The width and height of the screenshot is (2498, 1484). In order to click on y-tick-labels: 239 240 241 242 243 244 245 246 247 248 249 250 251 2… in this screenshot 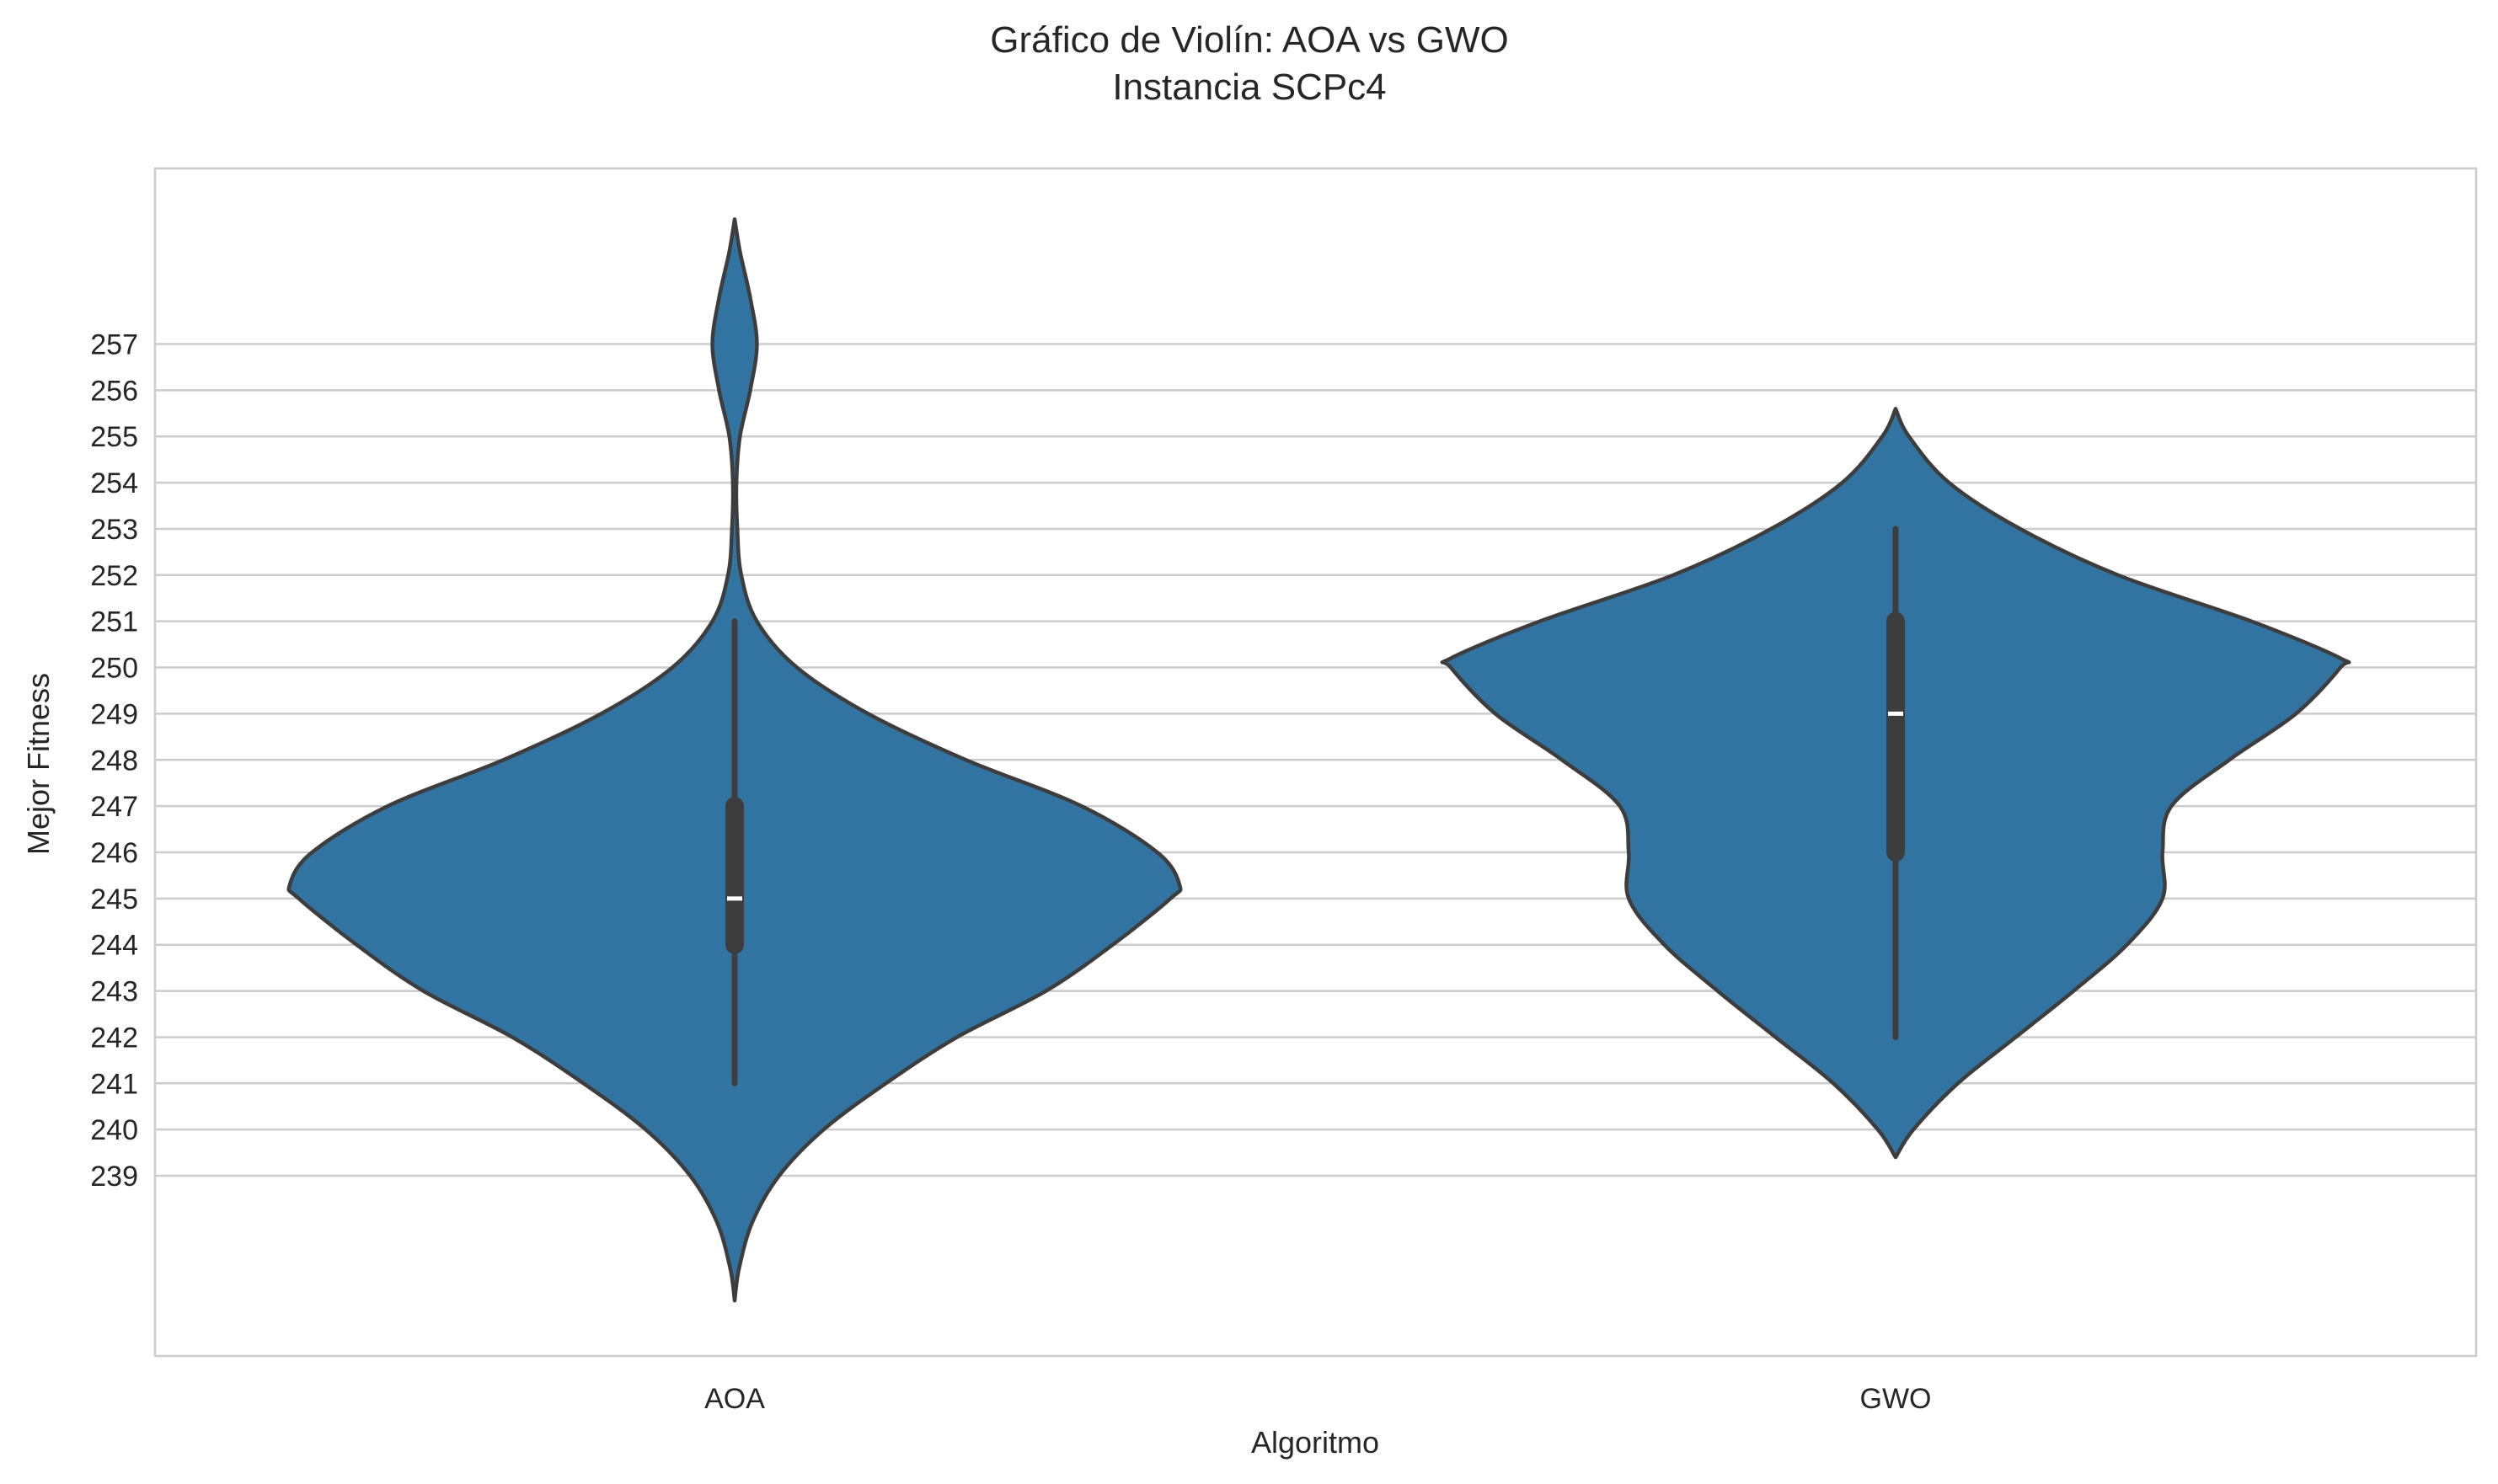, I will do `click(114, 761)`.